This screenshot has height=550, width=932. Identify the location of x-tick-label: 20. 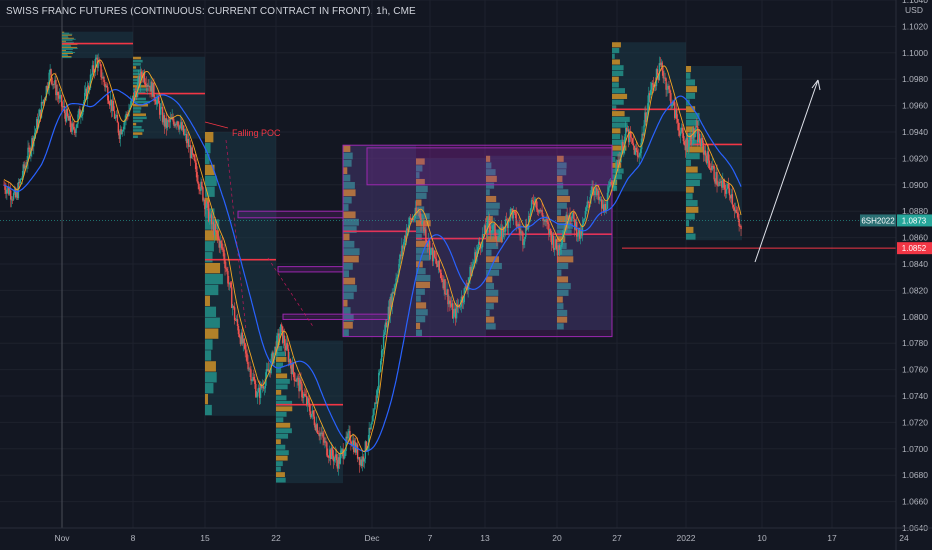
(557, 538).